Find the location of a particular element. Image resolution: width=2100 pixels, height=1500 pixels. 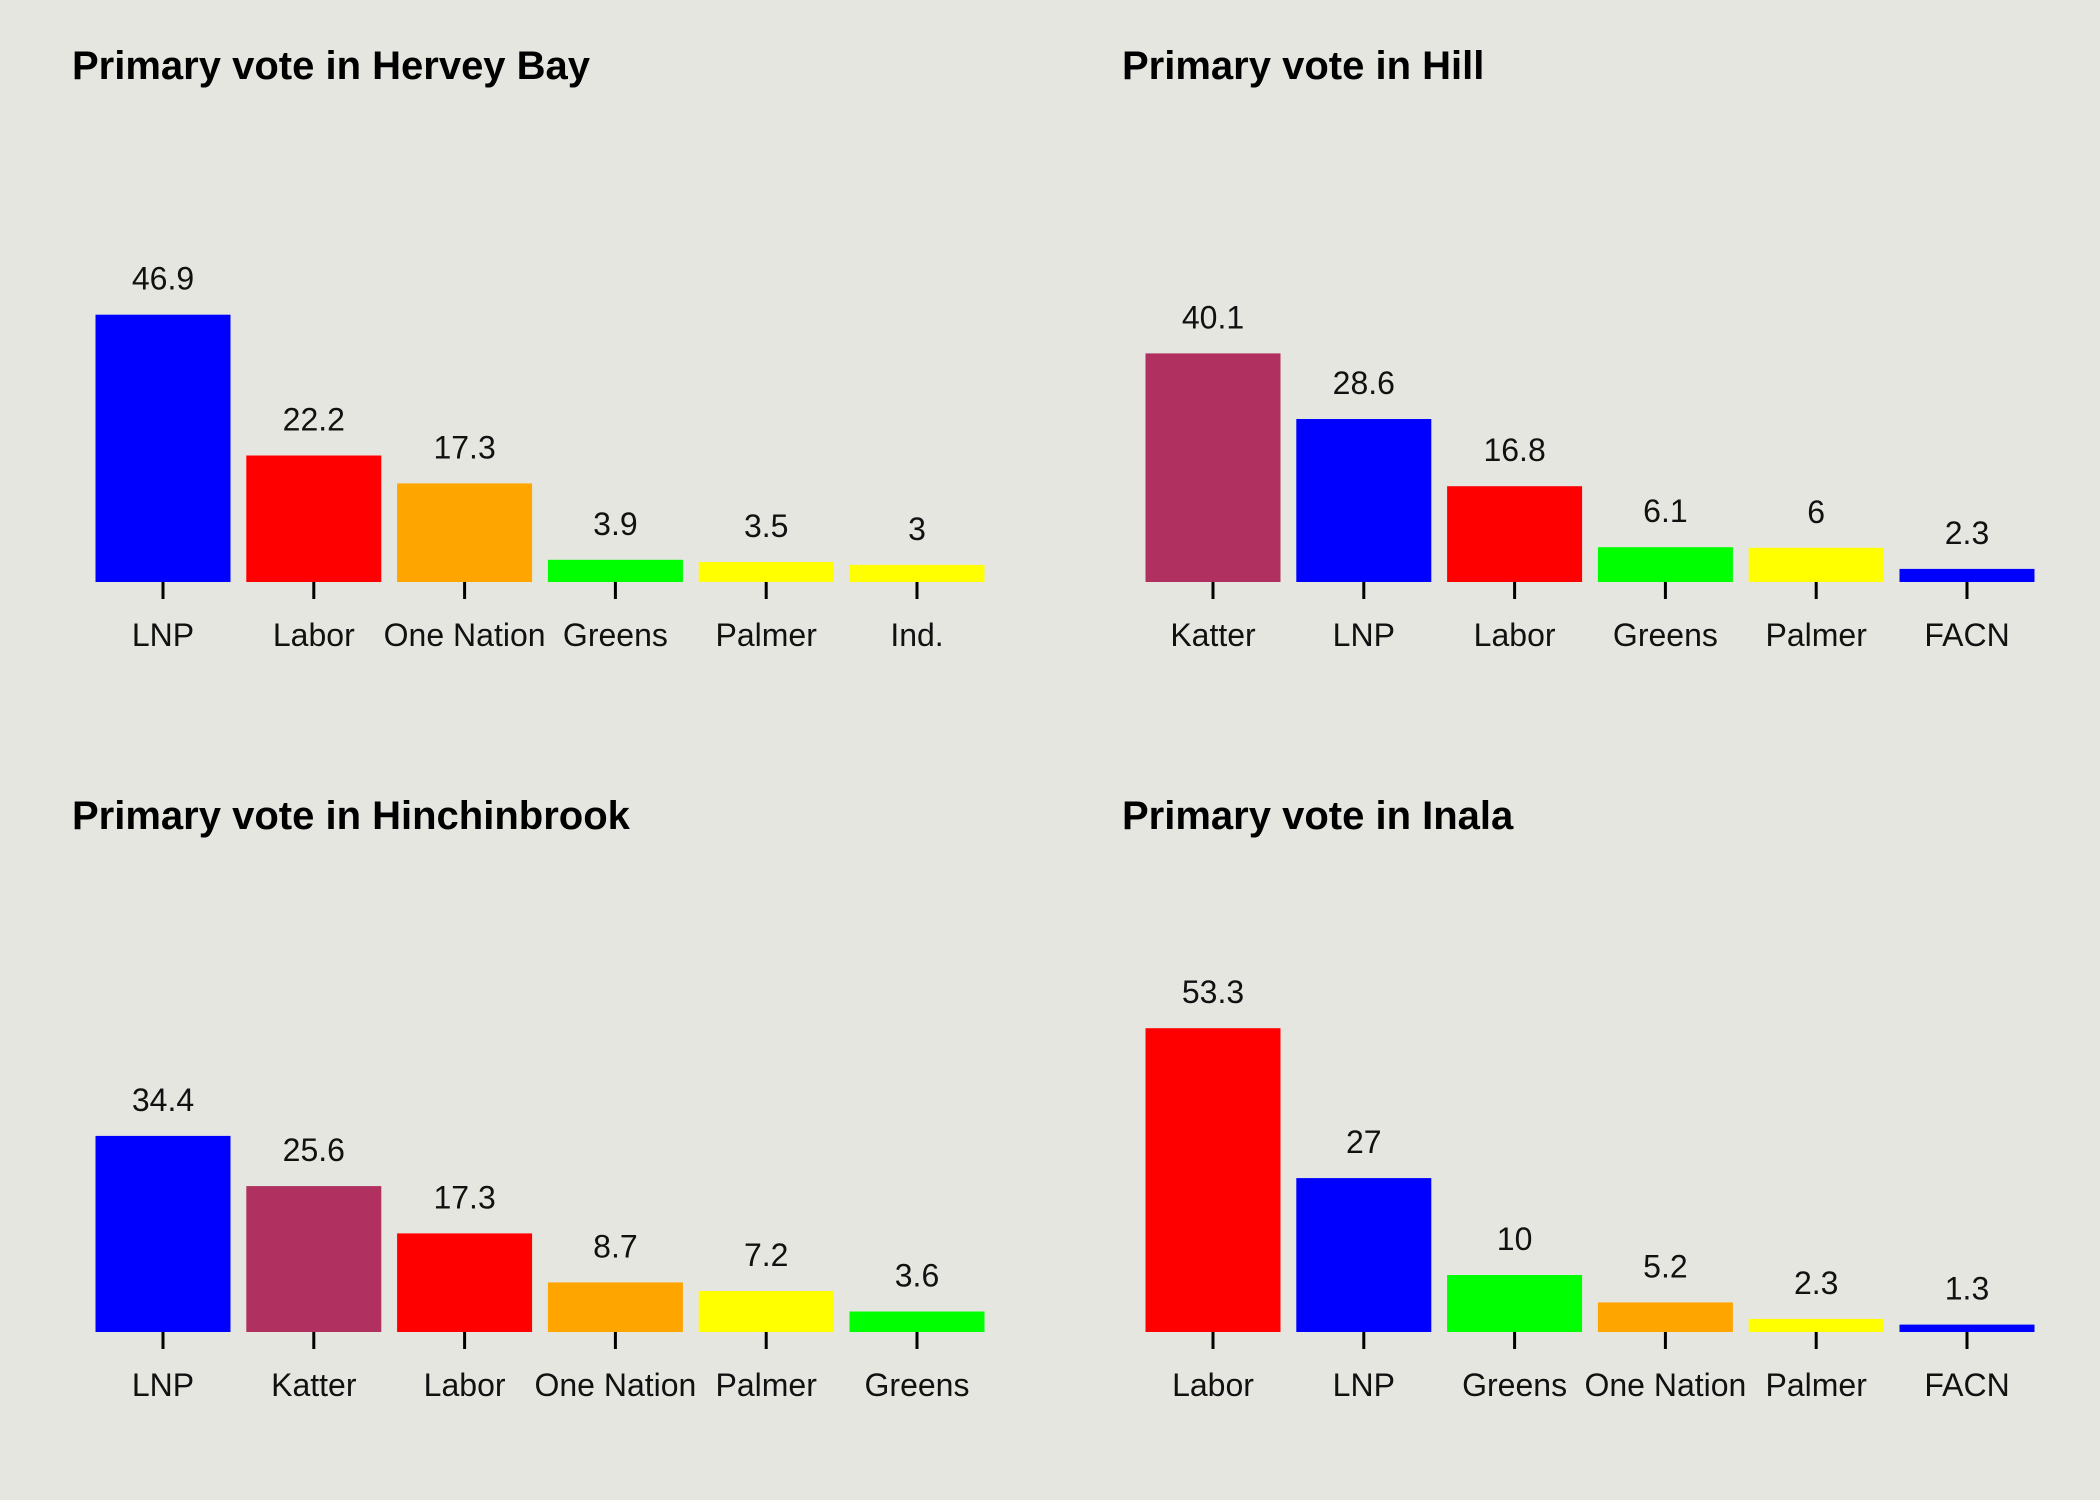

chart-title: Primary vote in Hinchinbrook is located at coordinates (351, 816).